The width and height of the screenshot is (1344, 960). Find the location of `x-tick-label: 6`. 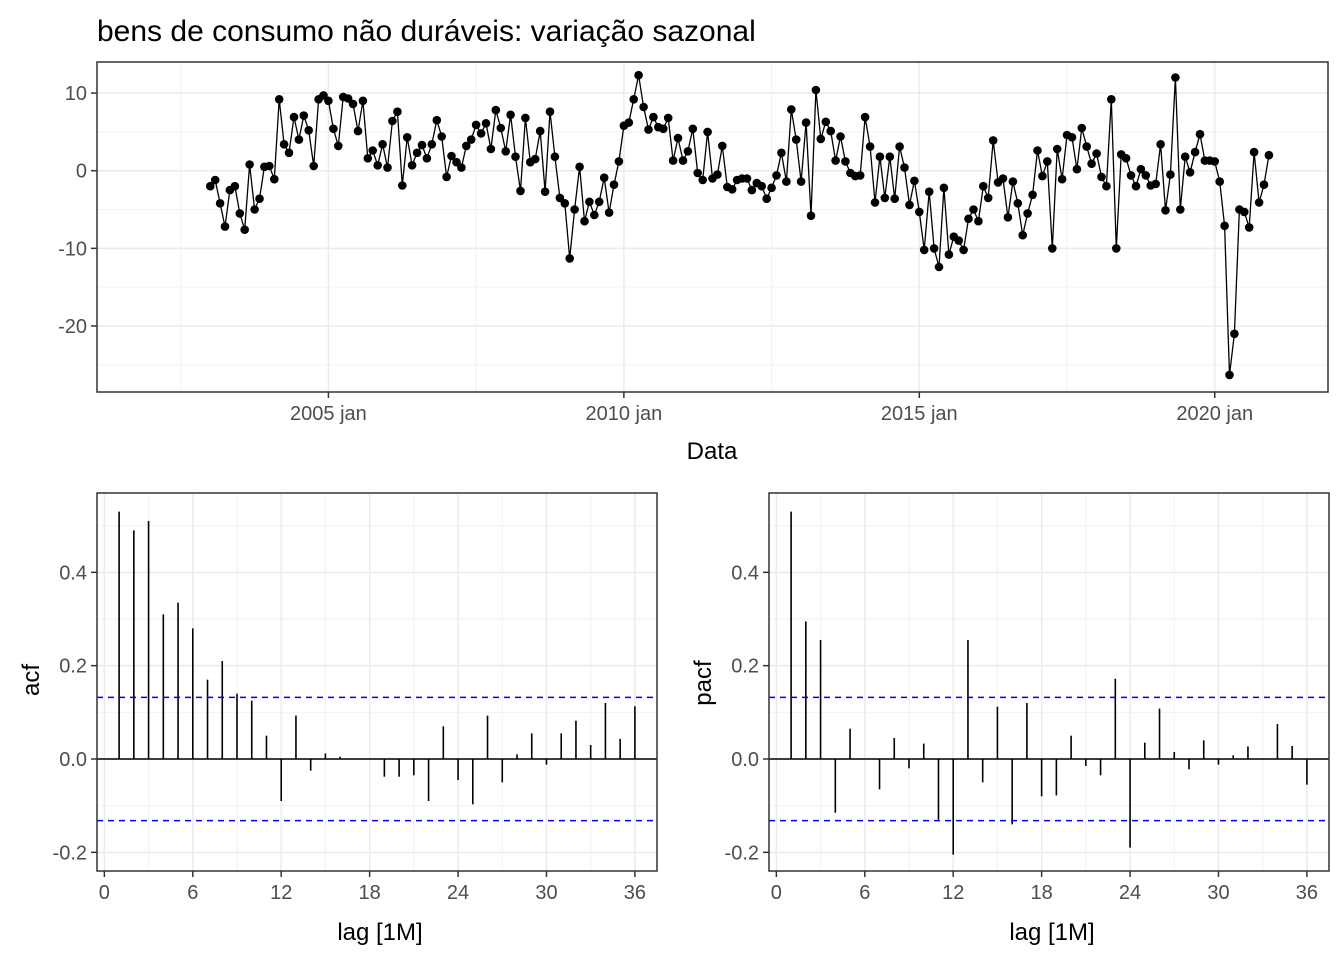

x-tick-label: 6 is located at coordinates (192, 893).